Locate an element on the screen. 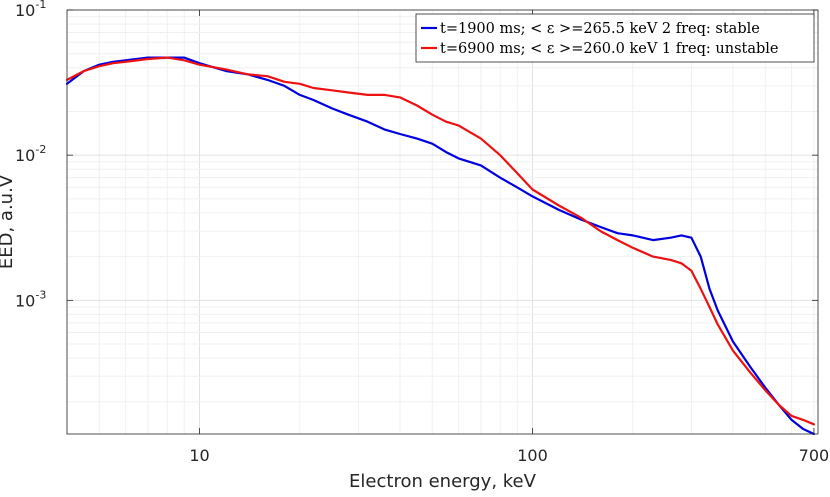 This screenshot has width=830, height=497. y-tick-label: 10⁻¹ is located at coordinates (30, 10).